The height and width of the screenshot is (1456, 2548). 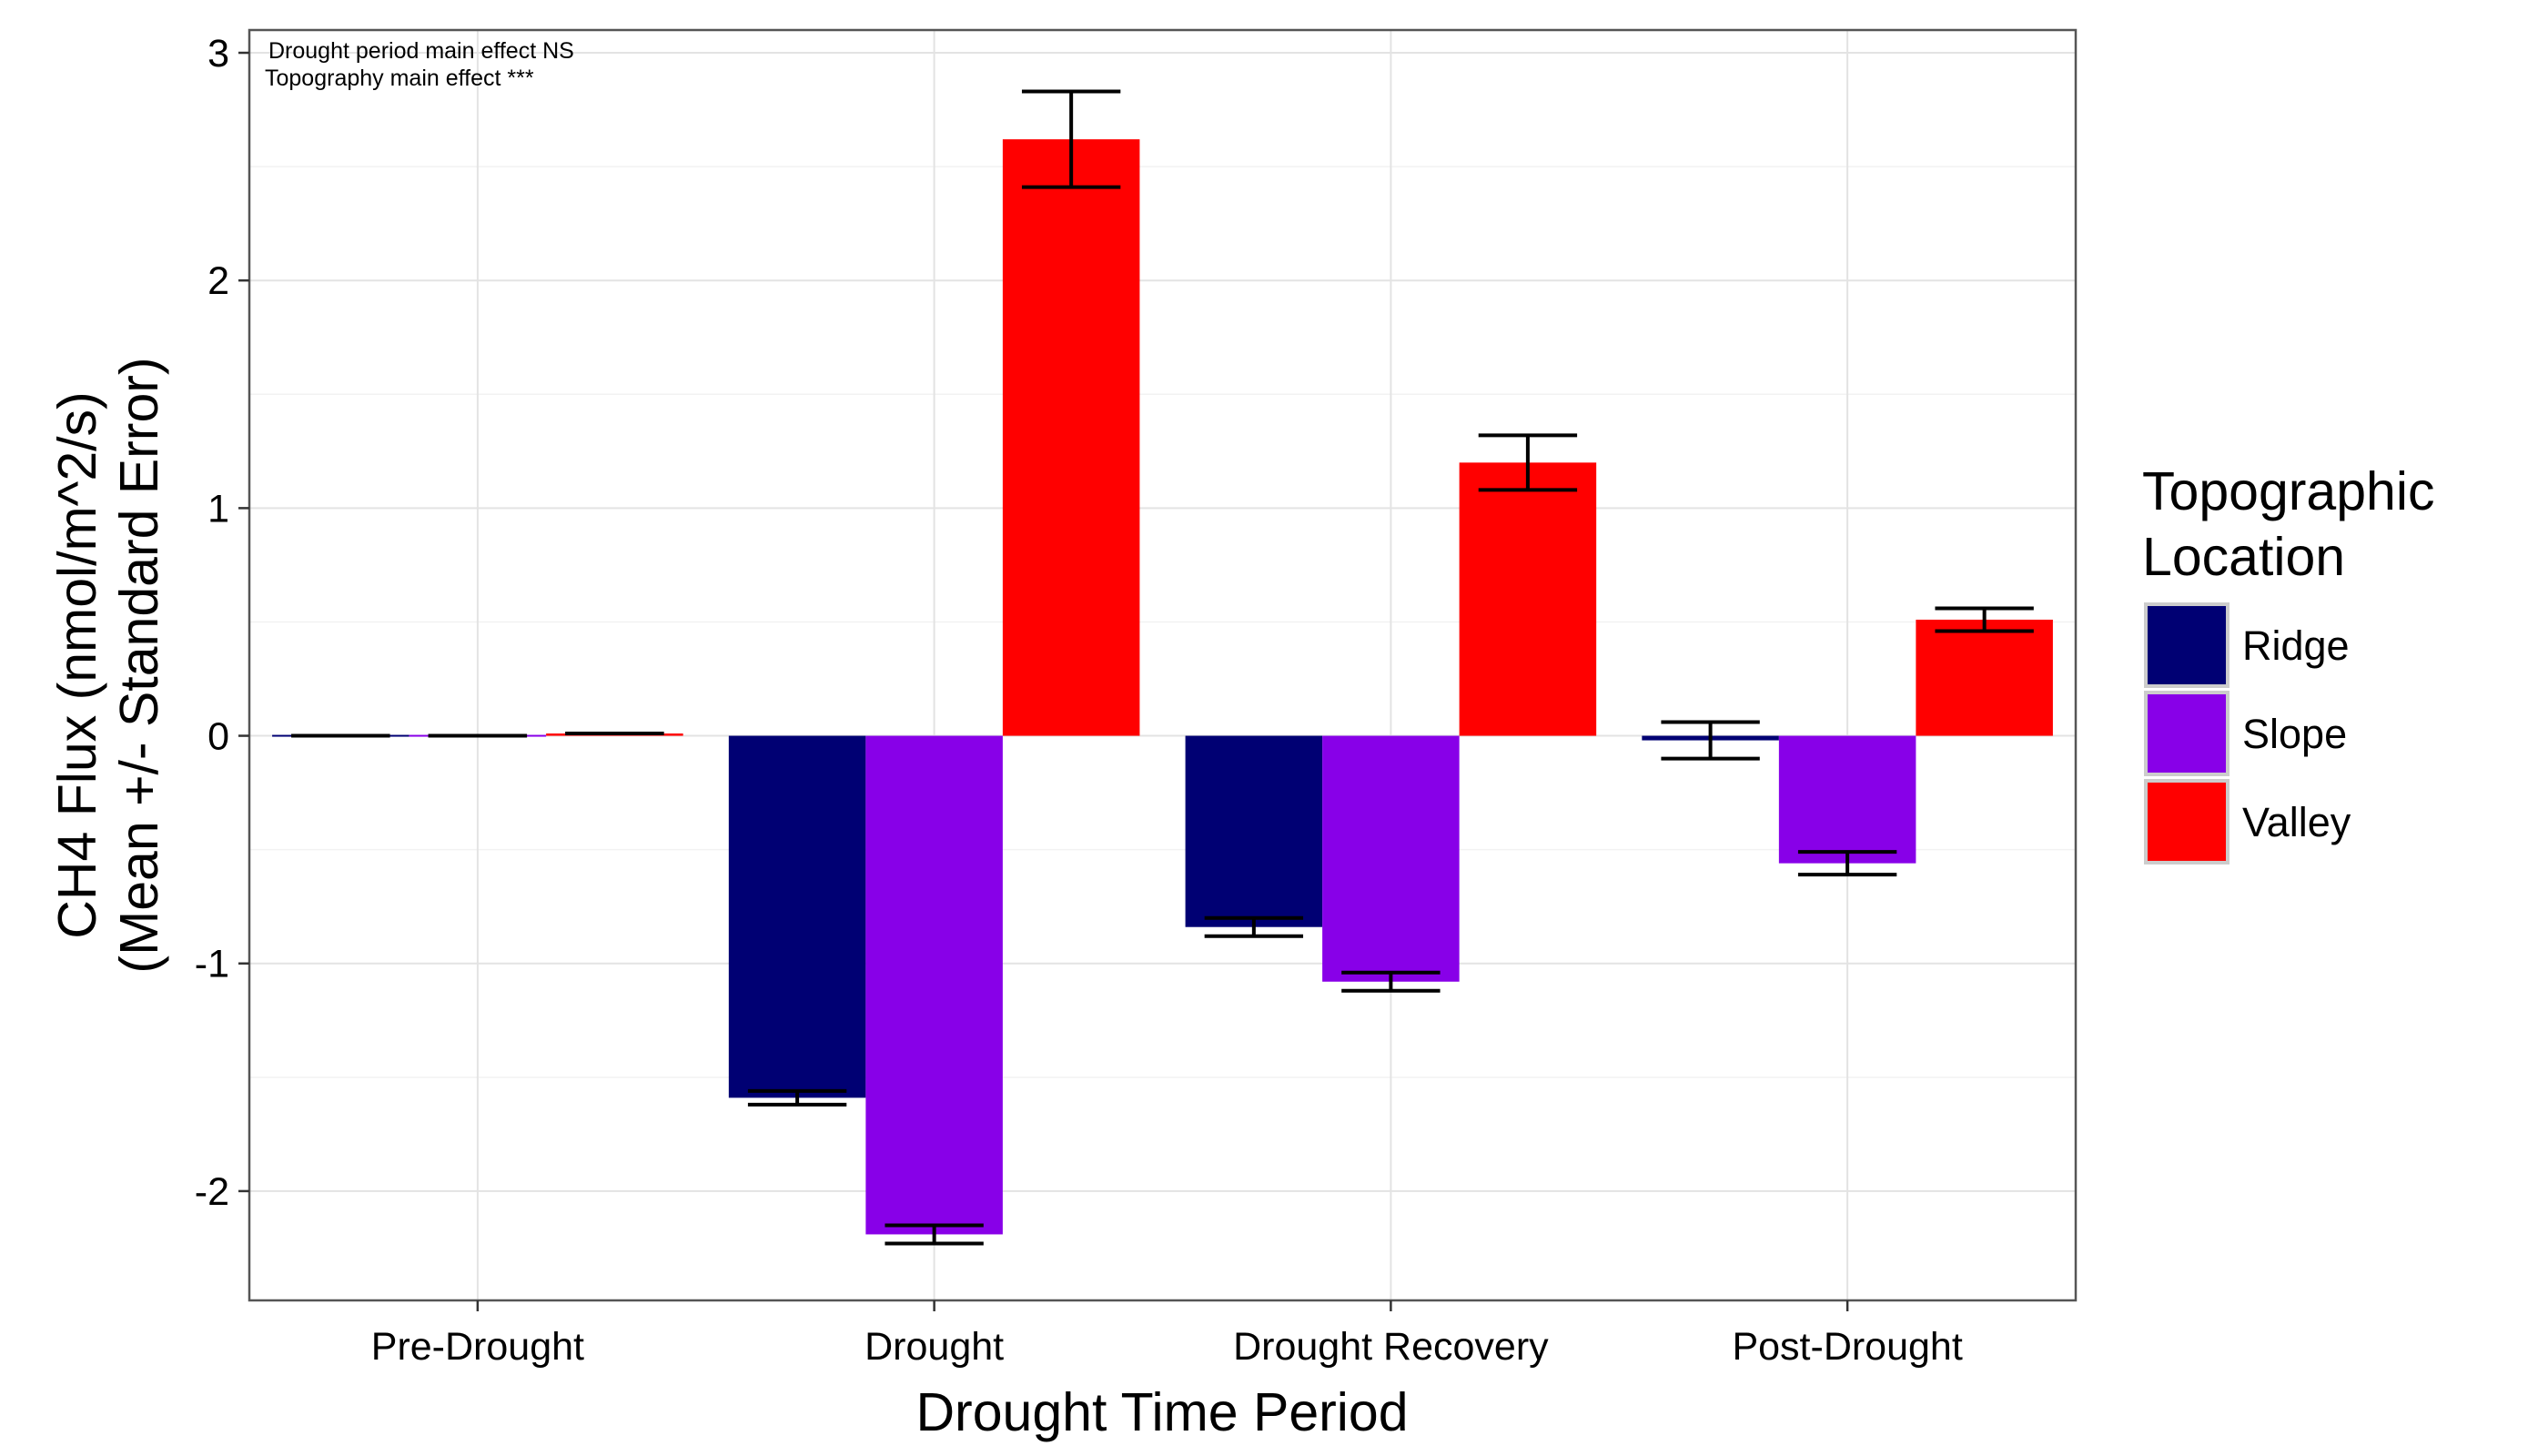 What do you see at coordinates (218, 281) in the screenshot?
I see `y-tick-label: 2` at bounding box center [218, 281].